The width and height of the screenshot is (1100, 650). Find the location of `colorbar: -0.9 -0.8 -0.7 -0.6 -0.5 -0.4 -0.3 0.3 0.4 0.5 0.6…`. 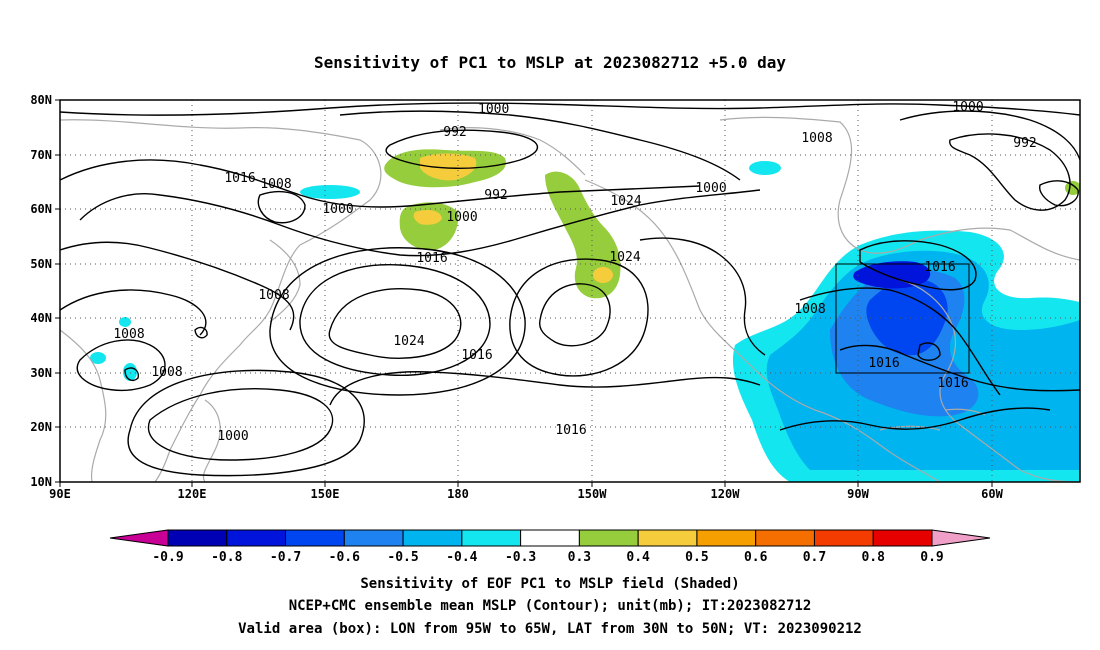

colorbar: -0.9 -0.8 -0.7 -0.6 -0.5 -0.4 -0.3 0.3 0.4 0.5 0.6… is located at coordinates (550, 547).